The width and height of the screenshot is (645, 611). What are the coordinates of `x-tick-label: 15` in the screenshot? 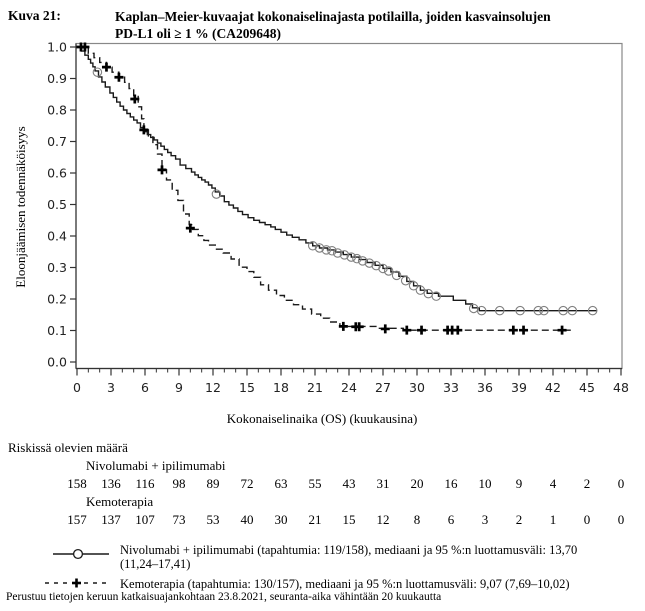 It's located at (247, 387).